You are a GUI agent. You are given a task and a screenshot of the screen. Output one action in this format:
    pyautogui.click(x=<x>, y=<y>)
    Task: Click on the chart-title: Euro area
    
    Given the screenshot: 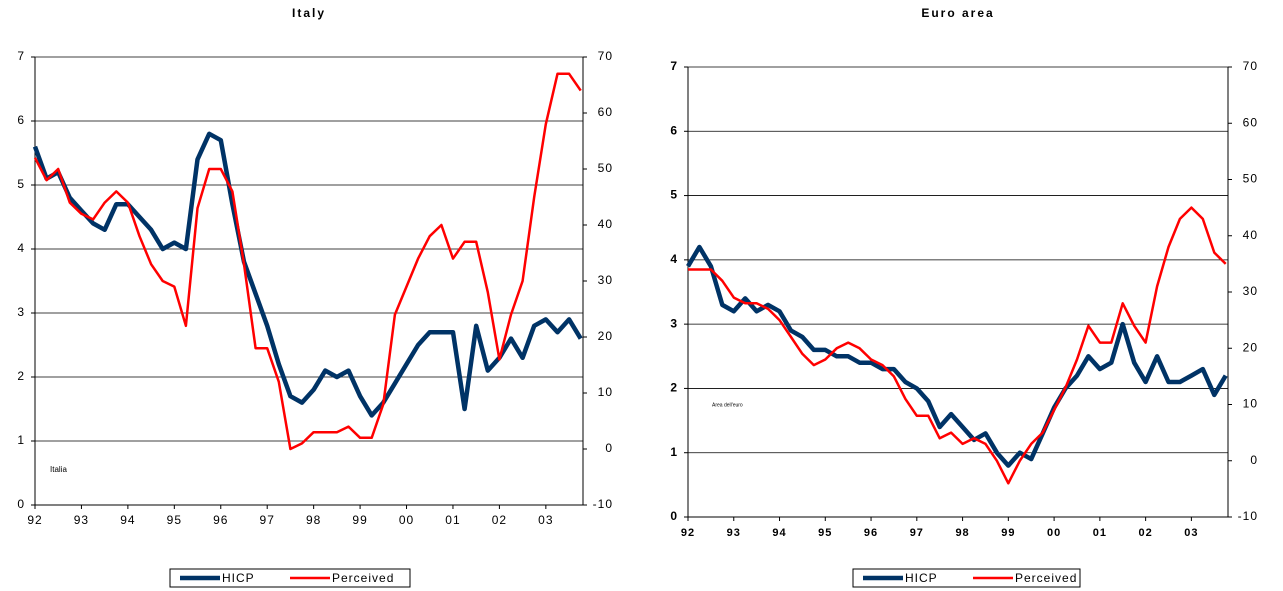 What is the action you would take?
    pyautogui.click(x=957, y=13)
    